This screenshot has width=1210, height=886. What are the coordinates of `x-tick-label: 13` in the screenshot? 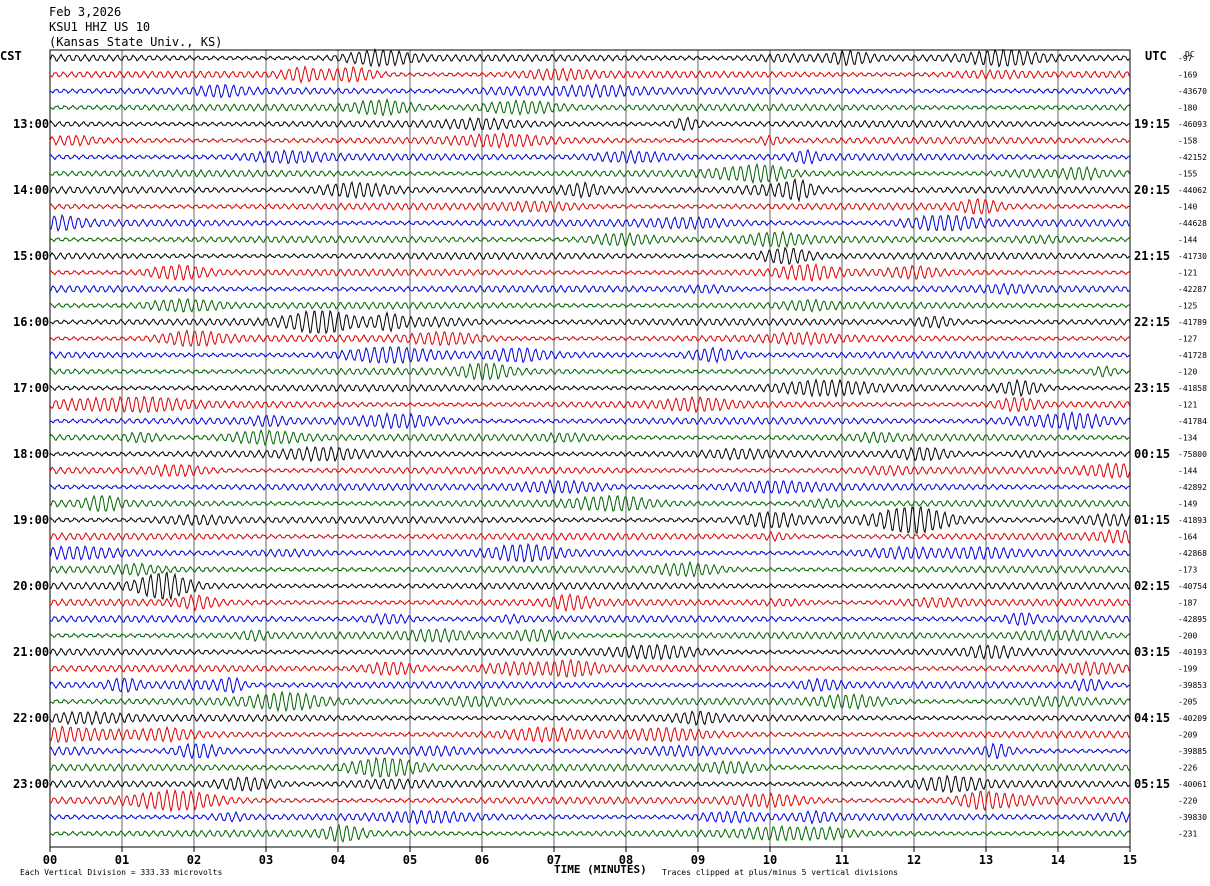 It's located at (986, 860).